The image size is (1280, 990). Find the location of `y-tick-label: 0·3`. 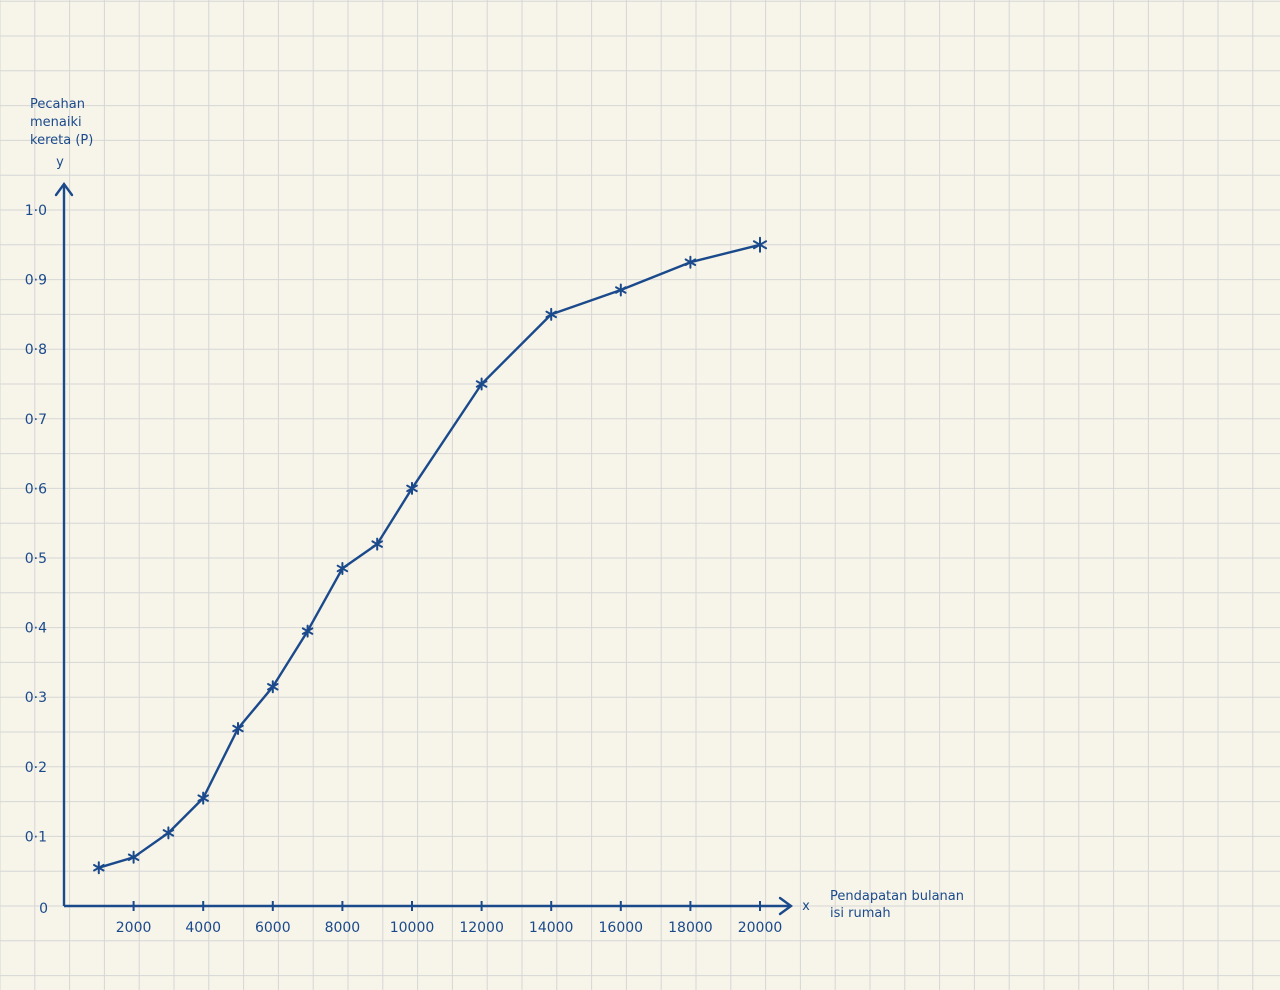

y-tick-label: 0·3 is located at coordinates (36, 698).